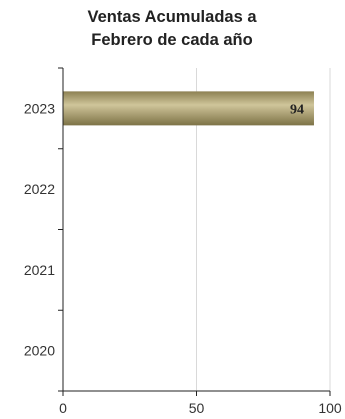 Image resolution: width=345 pixels, height=419 pixels. I want to click on bar-2023, so click(188, 108).